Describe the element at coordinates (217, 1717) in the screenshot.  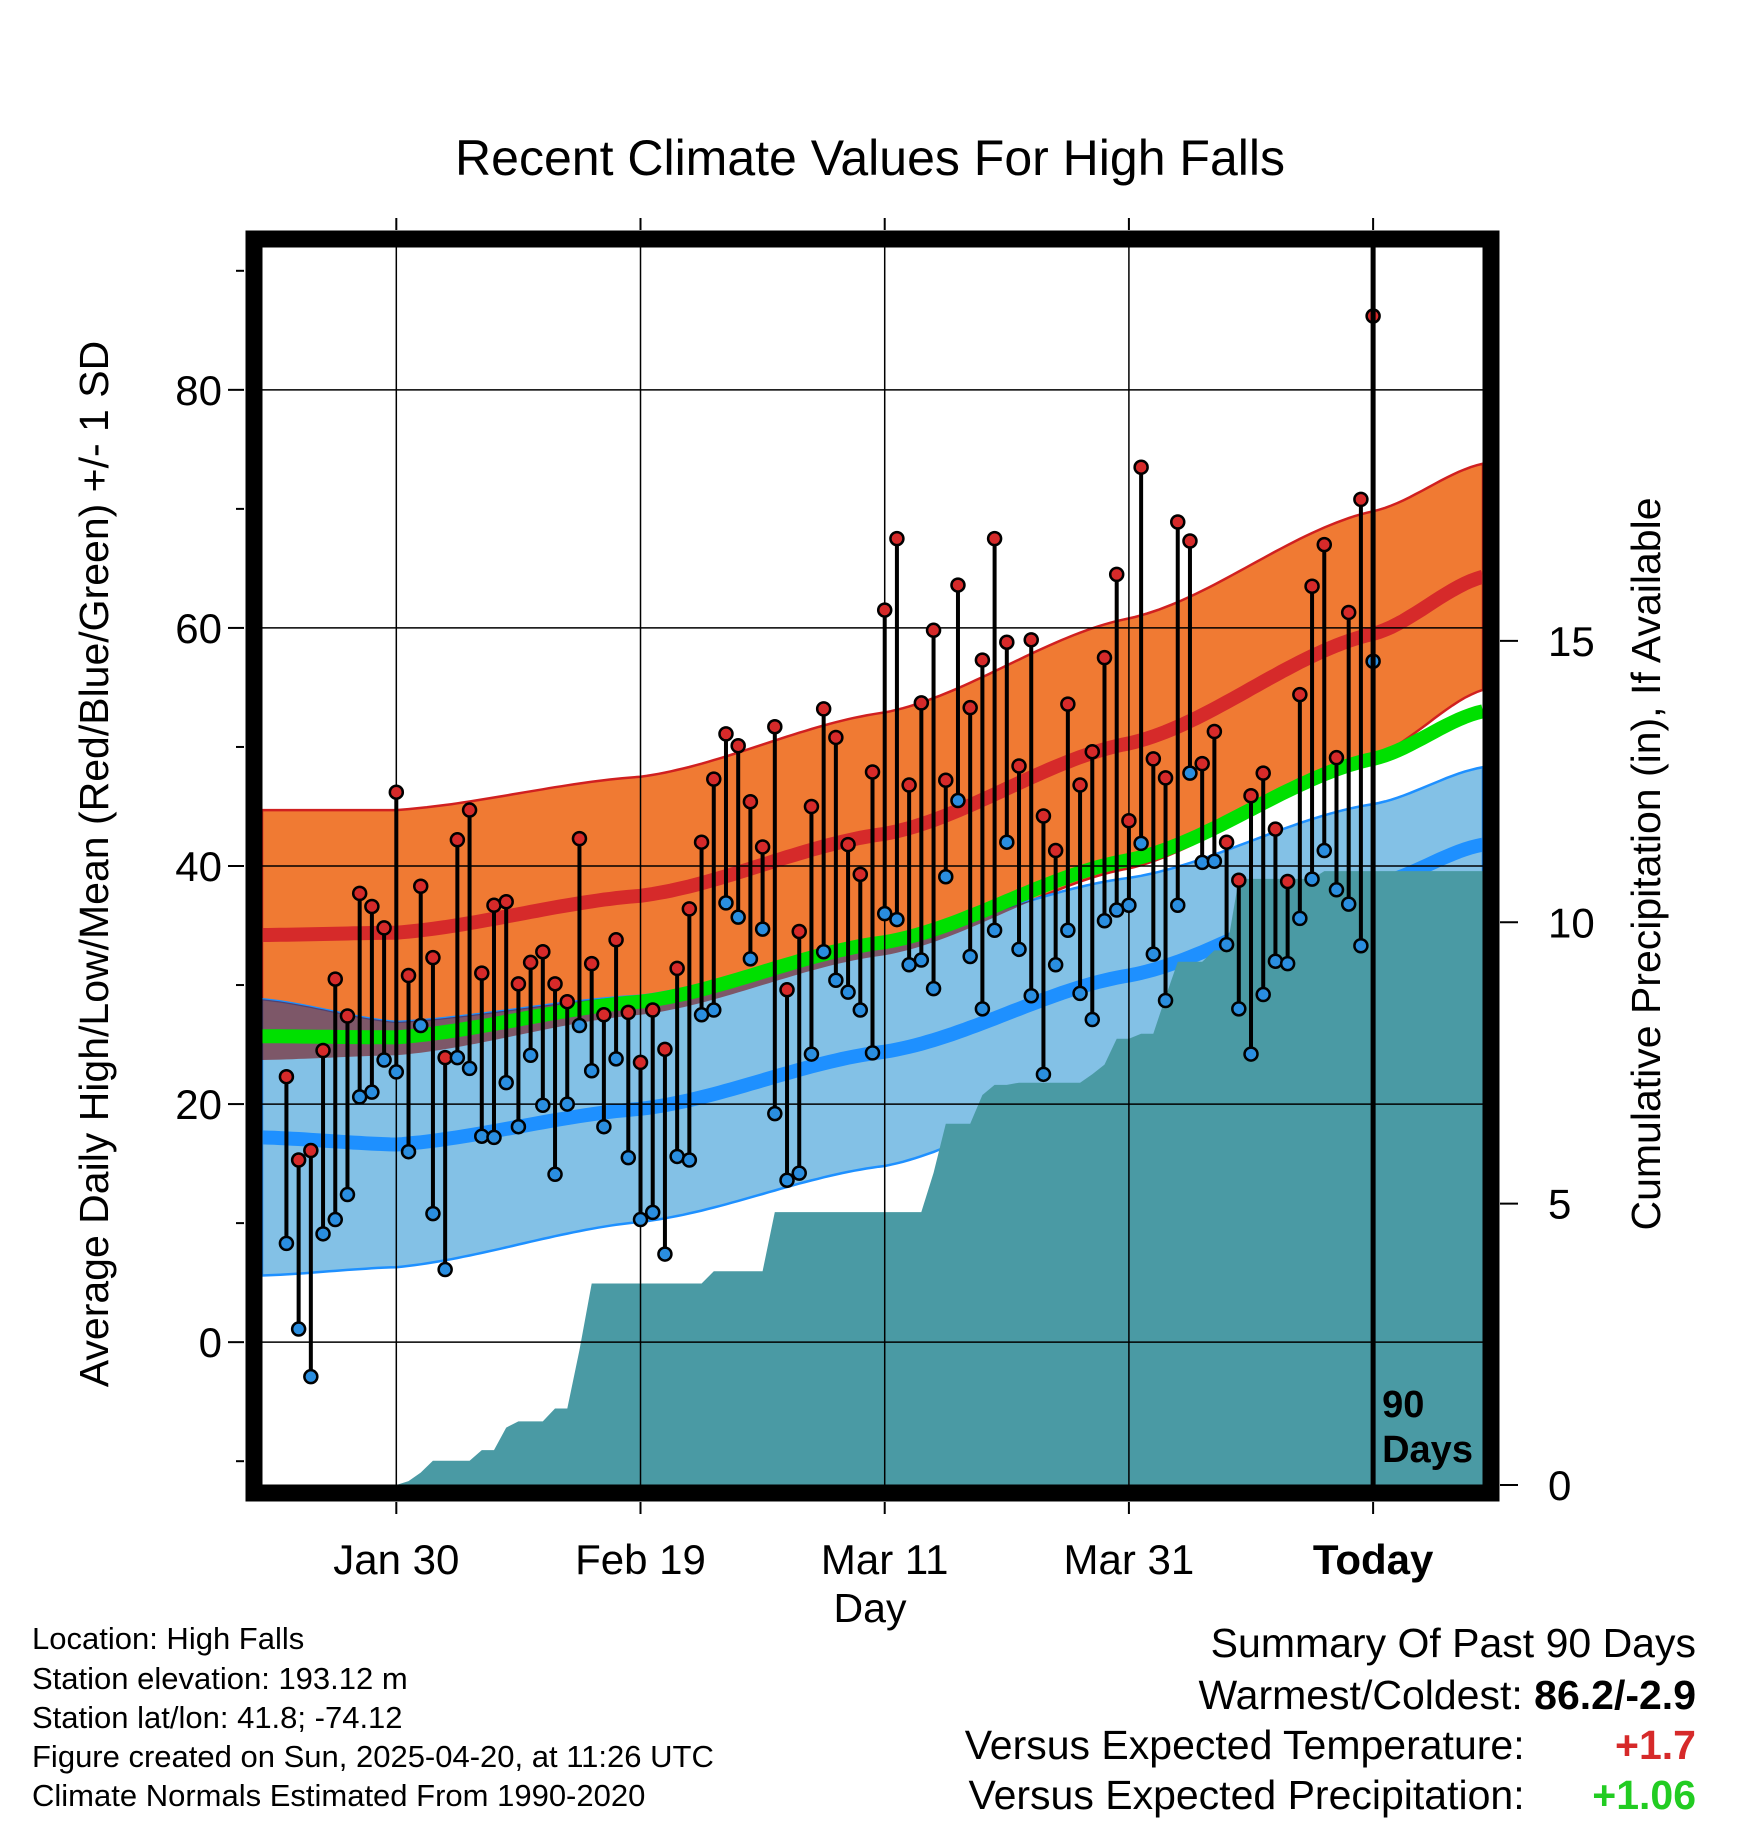
I see `footer-latlon: Station lat/lon: 41.8; -74.12` at that location.